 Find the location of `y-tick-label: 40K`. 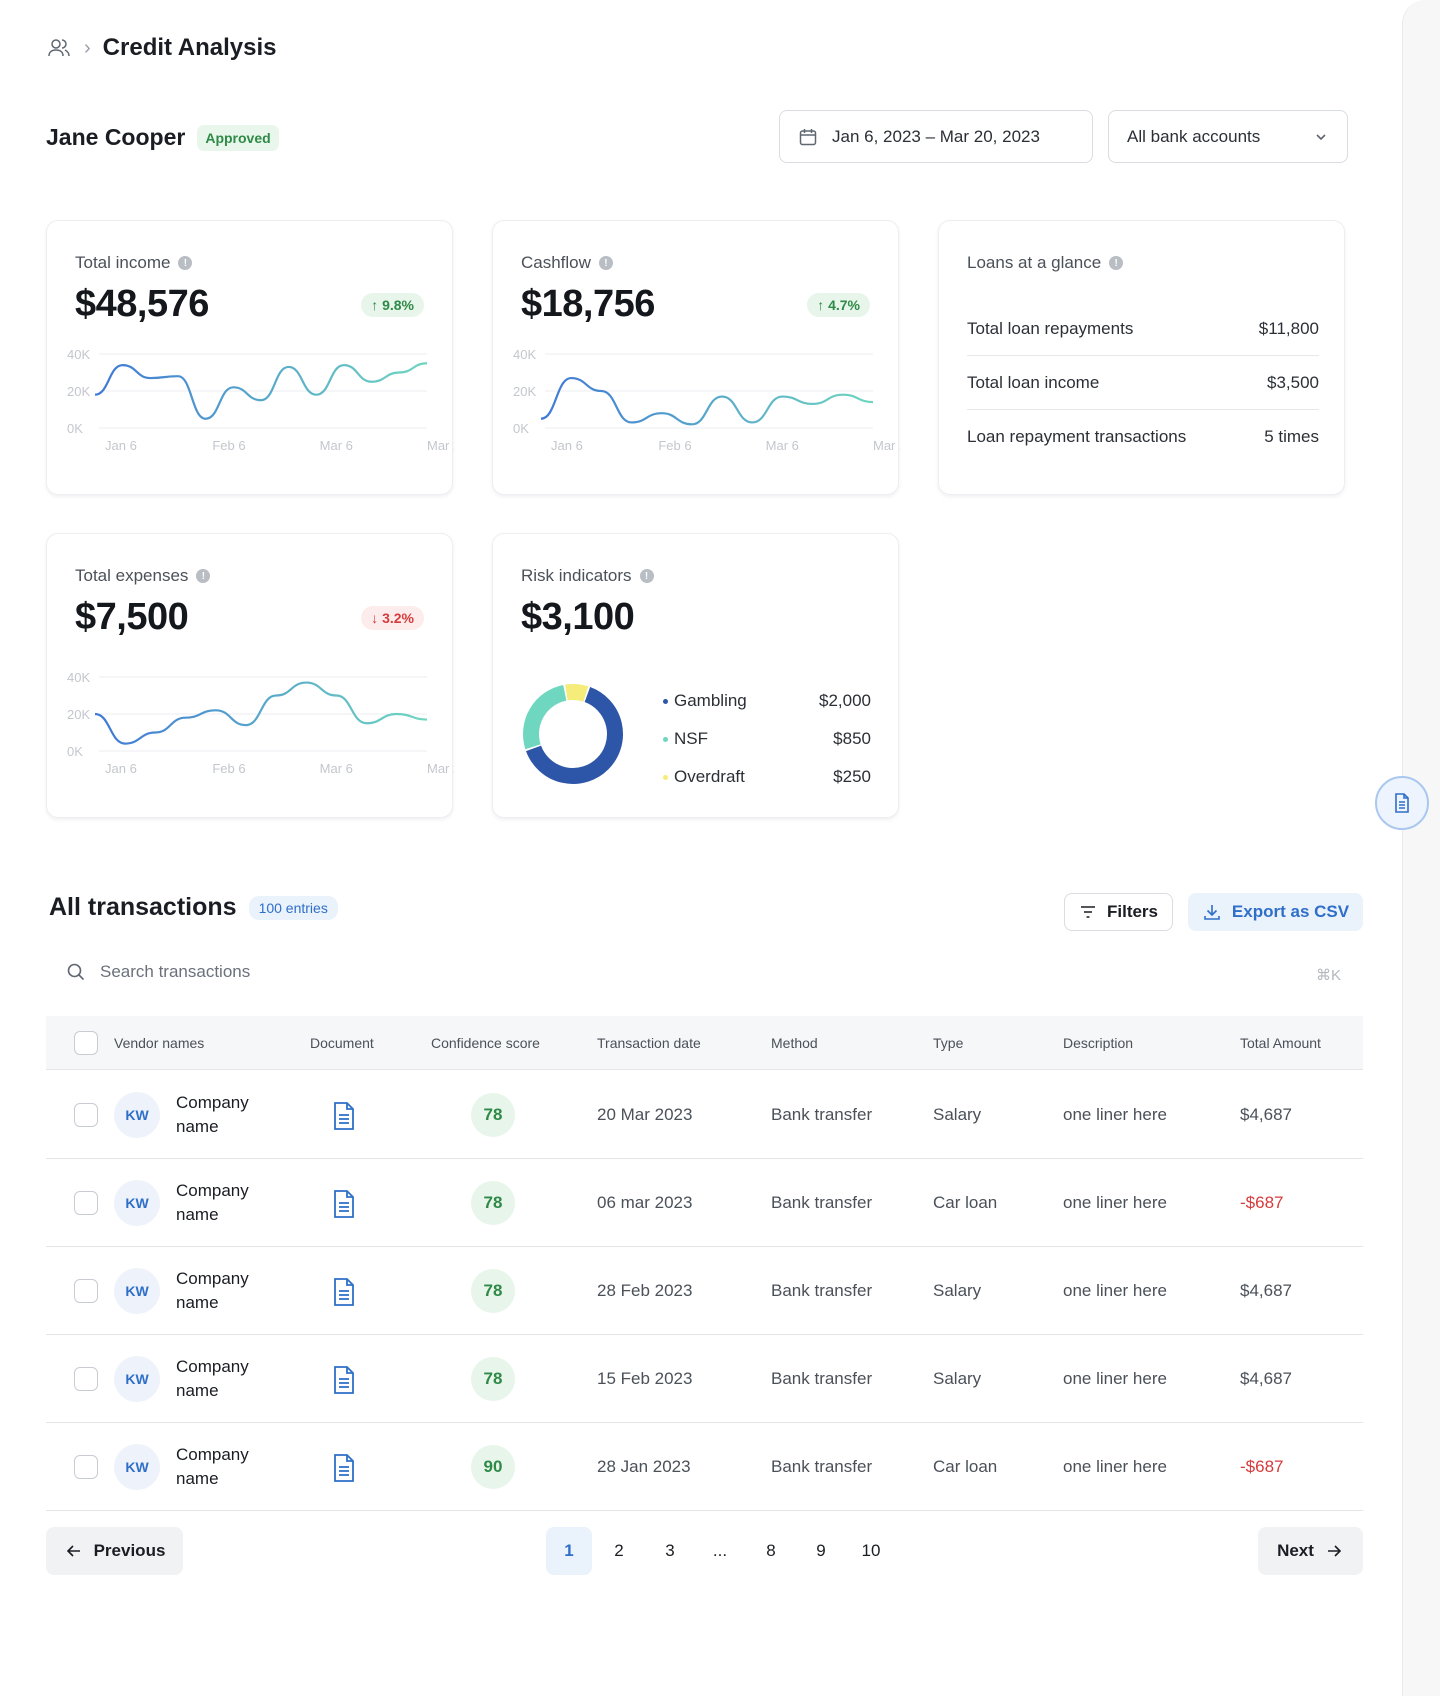

y-tick-label: 40K is located at coordinates (78, 677).